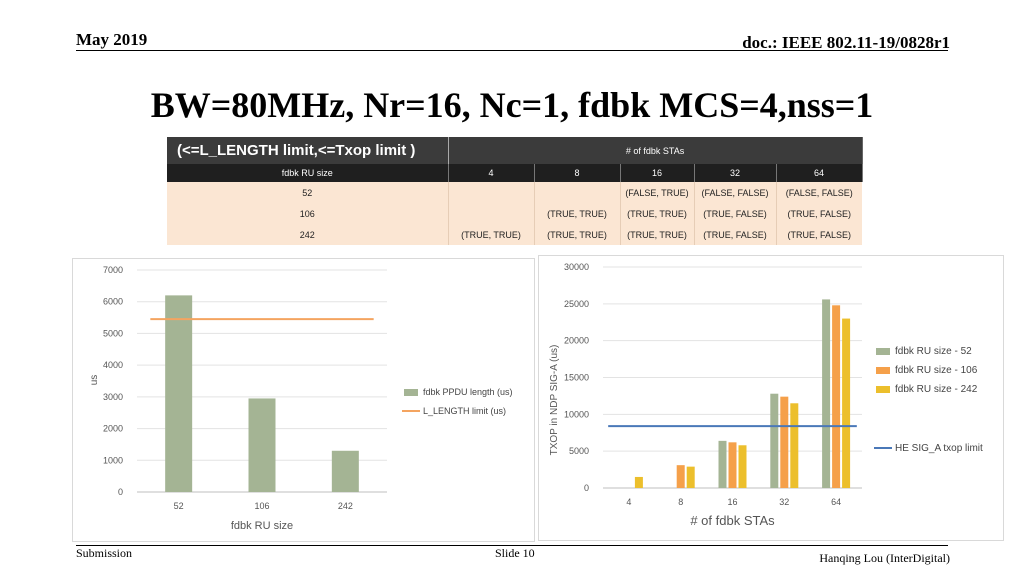 This screenshot has height=576, width=1024. What do you see at coordinates (468, 392) in the screenshot?
I see `legend-label: fdbk PPDU length (us)` at bounding box center [468, 392].